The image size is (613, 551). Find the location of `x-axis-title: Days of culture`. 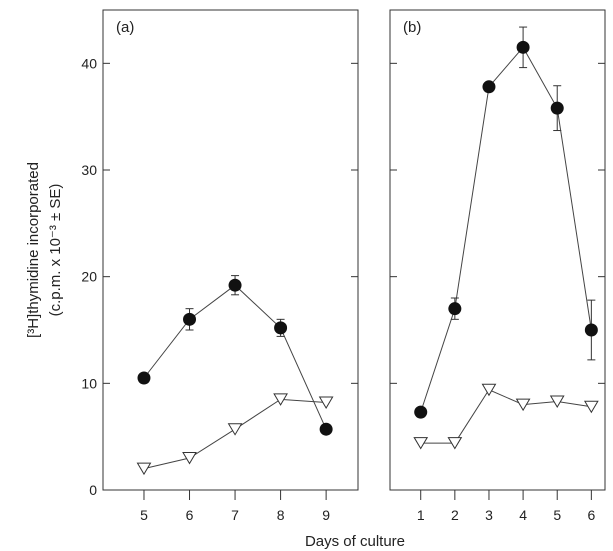

x-axis-title: Days of culture is located at coordinates (355, 541).